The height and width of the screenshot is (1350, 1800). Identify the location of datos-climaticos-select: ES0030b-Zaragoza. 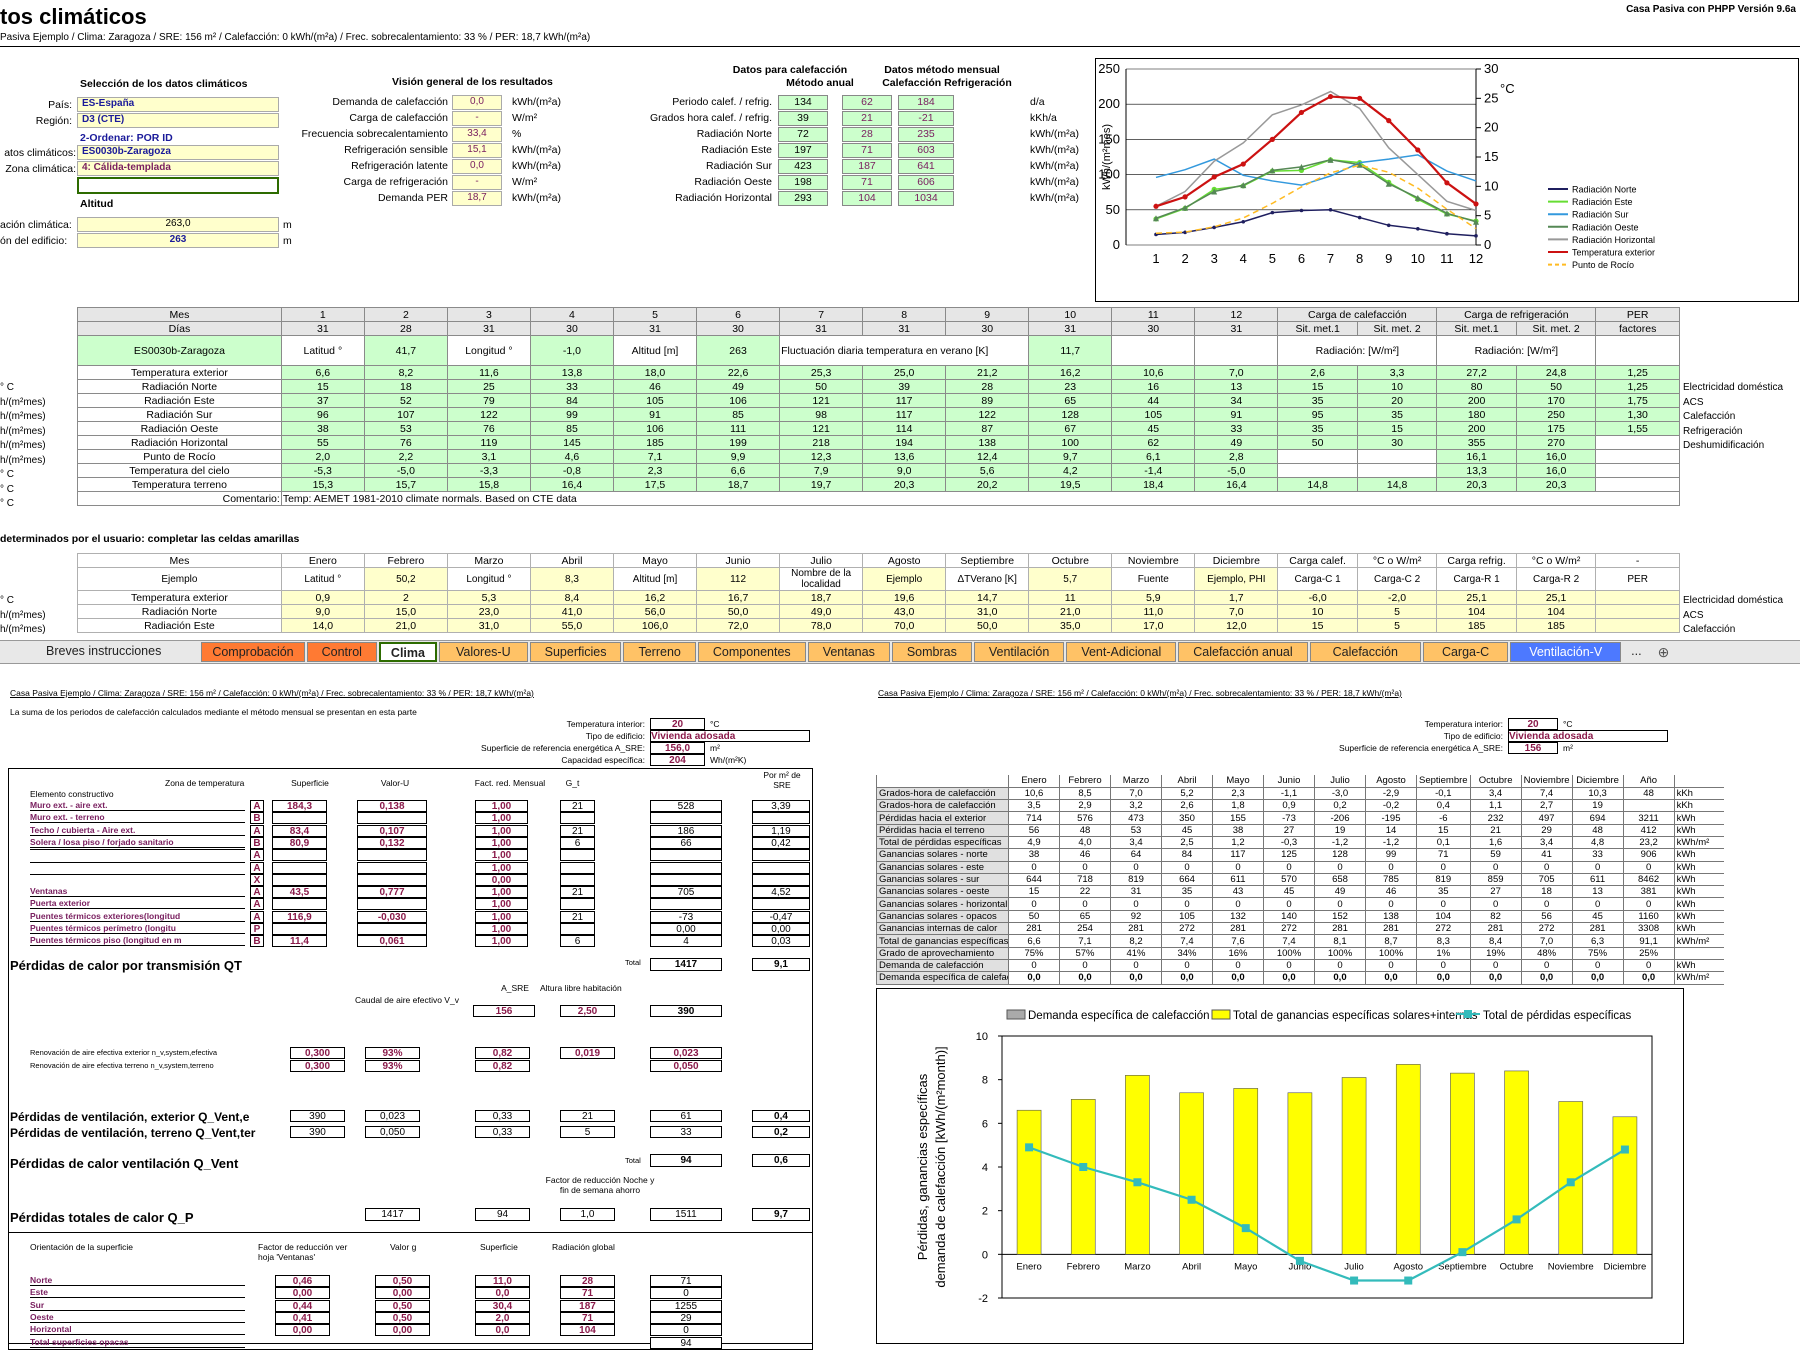
(178, 152).